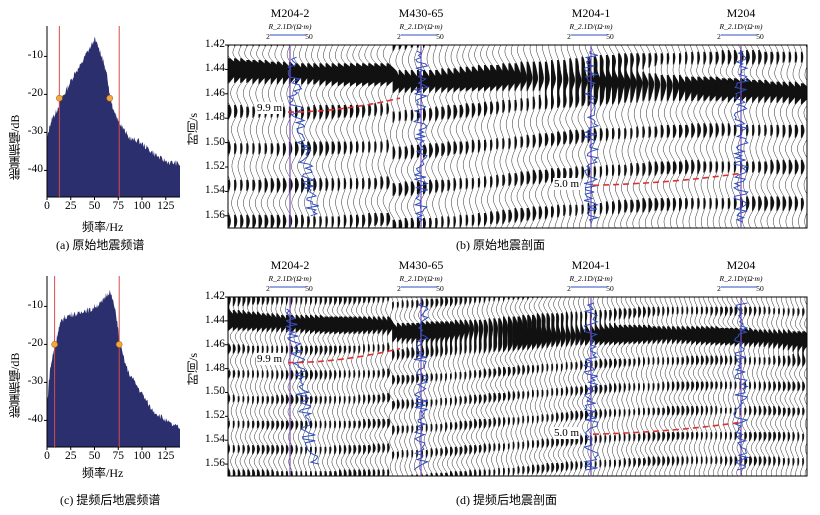 This screenshot has width=820, height=515. Describe the element at coordinates (103, 227) in the screenshot. I see `spectrum-a-xlabel: 频率/Hz` at that location.